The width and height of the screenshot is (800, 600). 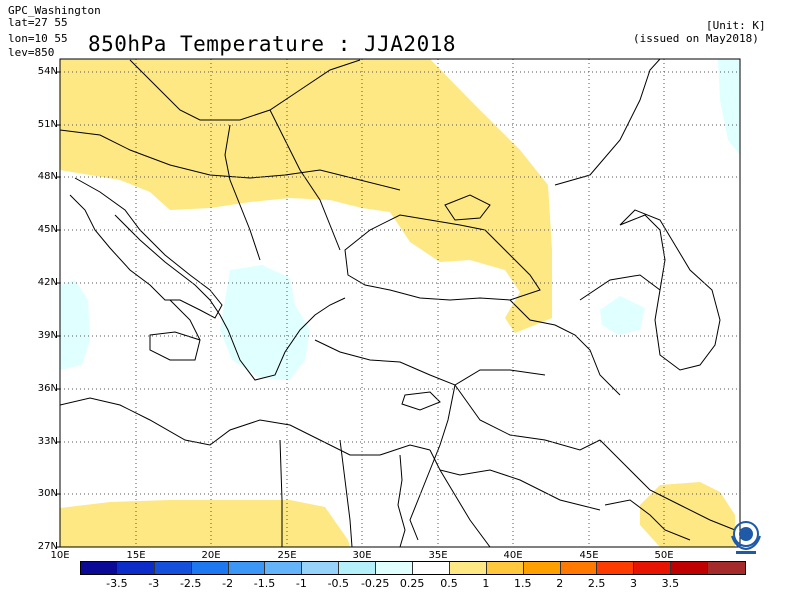 What do you see at coordinates (438, 555) in the screenshot?
I see `lon-tick: 35E` at bounding box center [438, 555].